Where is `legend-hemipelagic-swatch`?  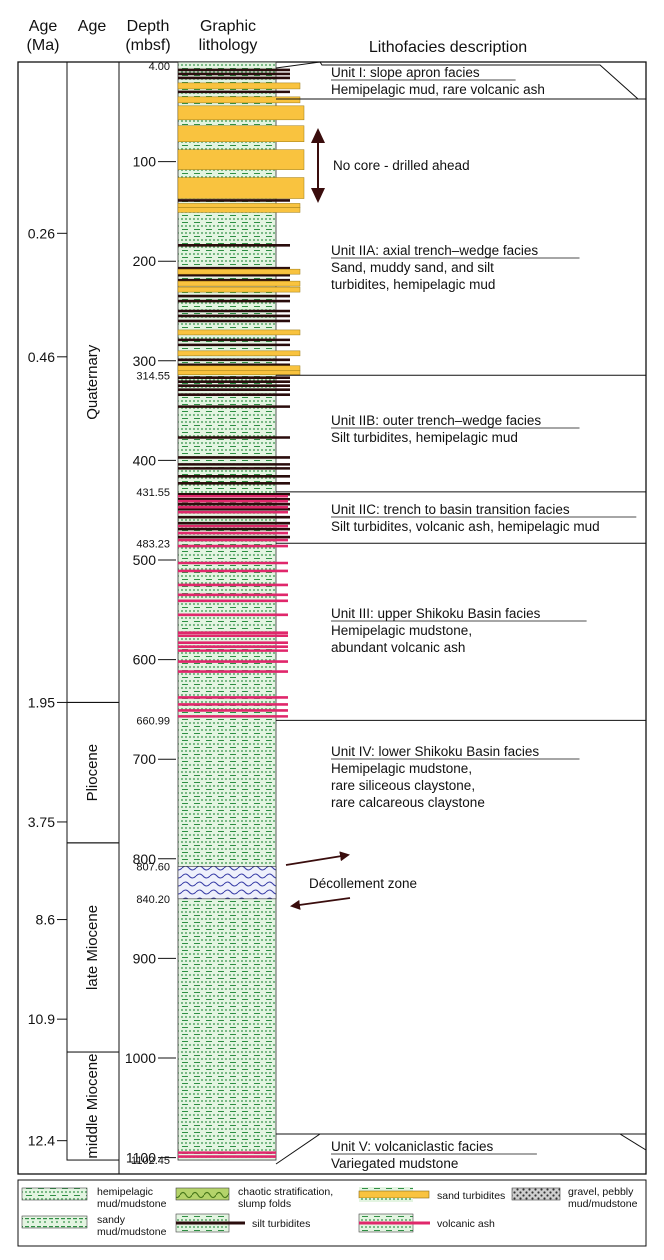
legend-hemipelagic-swatch is located at coordinates (54, 1194).